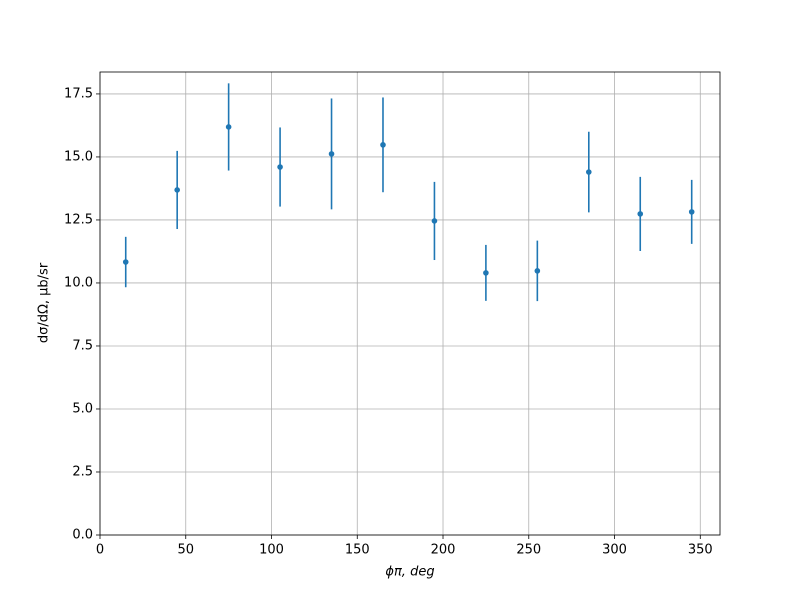  Describe the element at coordinates (82, 535) in the screenshot. I see `y-tick-label: 0.0` at that location.